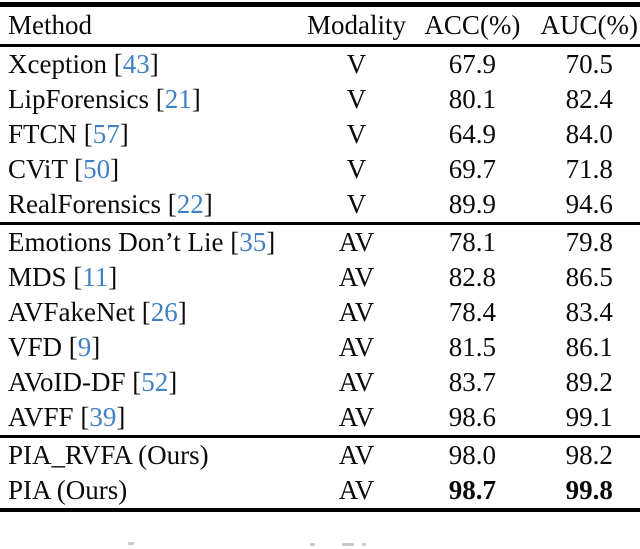 This screenshot has height=549, width=640. Describe the element at coordinates (164, 312) in the screenshot. I see `citation-link: 26` at that location.